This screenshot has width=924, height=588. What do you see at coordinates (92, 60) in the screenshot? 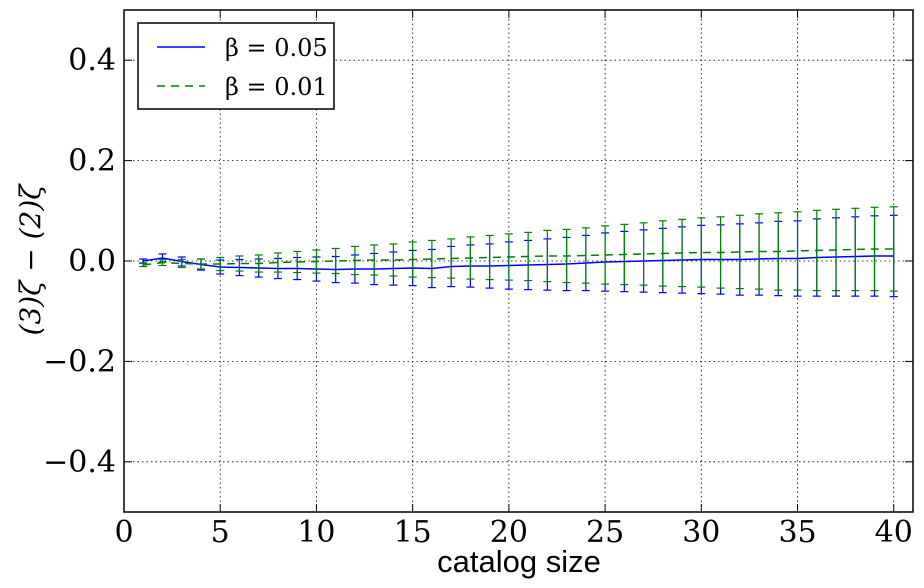
I see `y-tick-label: 0.4` at bounding box center [92, 60].